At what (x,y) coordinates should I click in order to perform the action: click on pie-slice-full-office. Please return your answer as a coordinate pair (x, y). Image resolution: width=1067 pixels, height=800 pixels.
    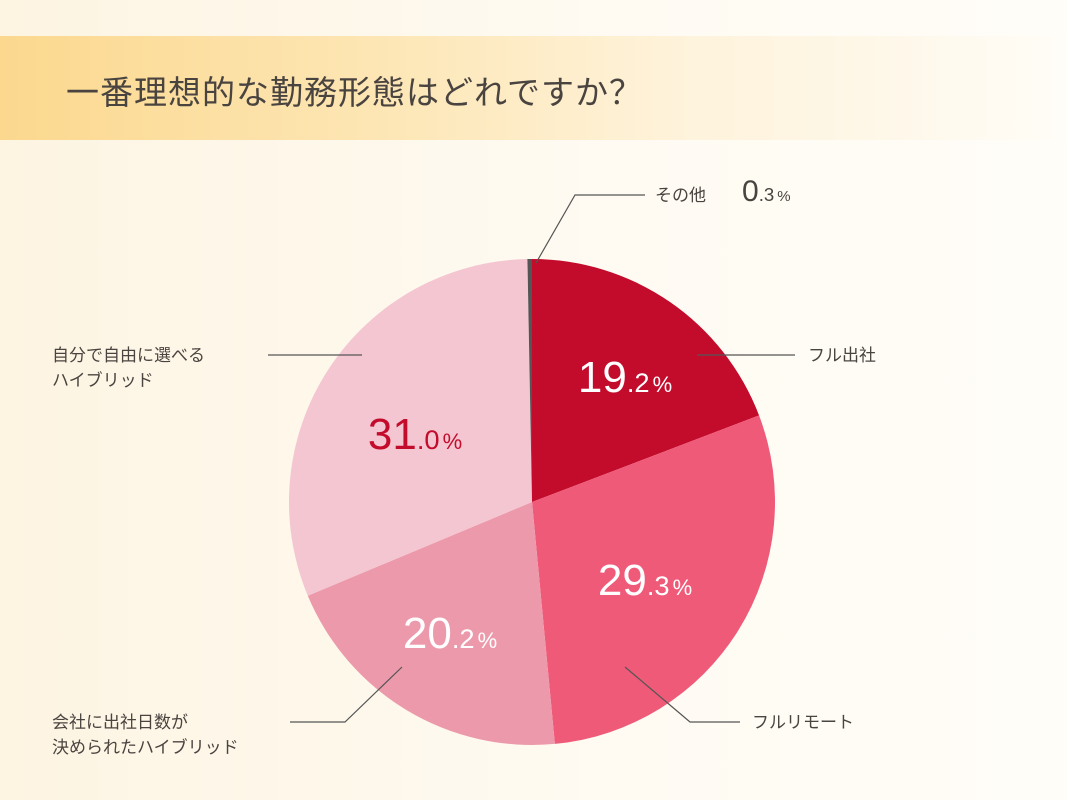
    Looking at the image, I should click on (646, 380).